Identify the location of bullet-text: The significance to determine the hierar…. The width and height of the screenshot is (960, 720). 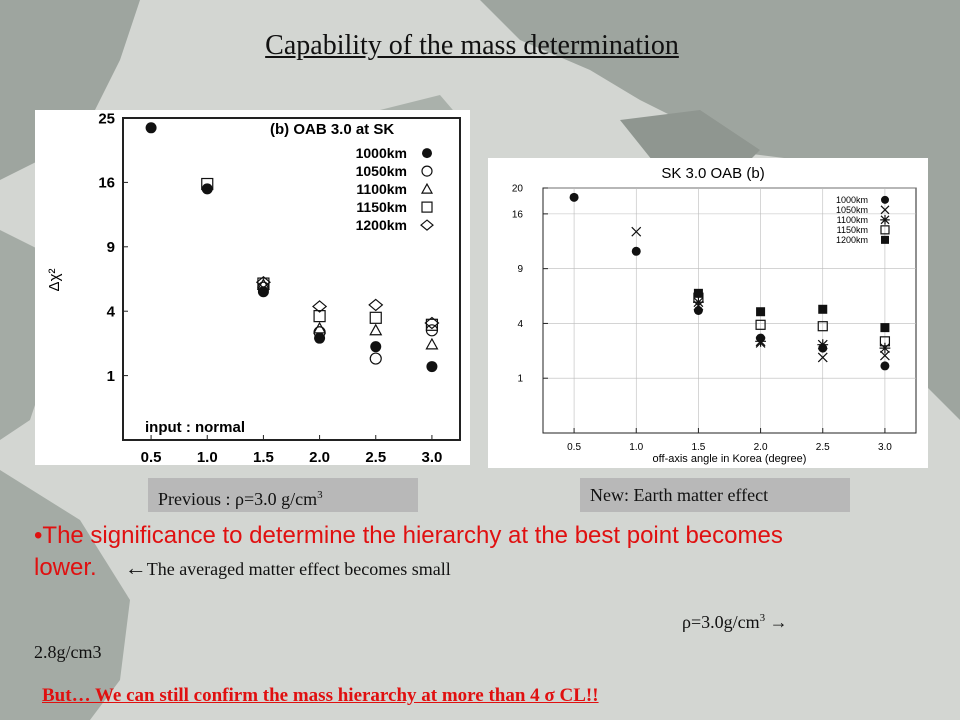
(408, 551).